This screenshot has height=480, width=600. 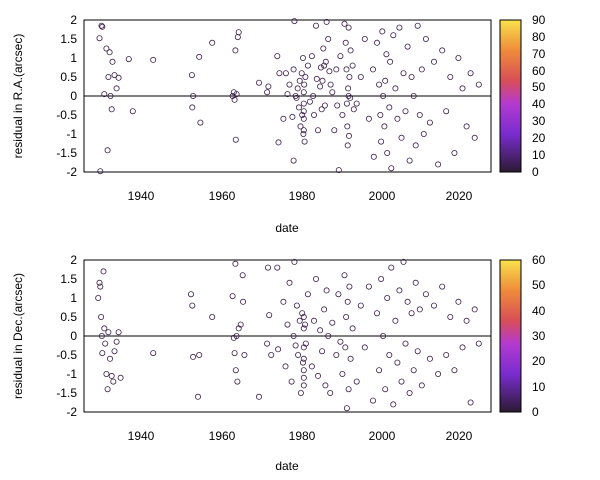 I want to click on ra-colorbar-tick-label: 90, so click(x=539, y=20).